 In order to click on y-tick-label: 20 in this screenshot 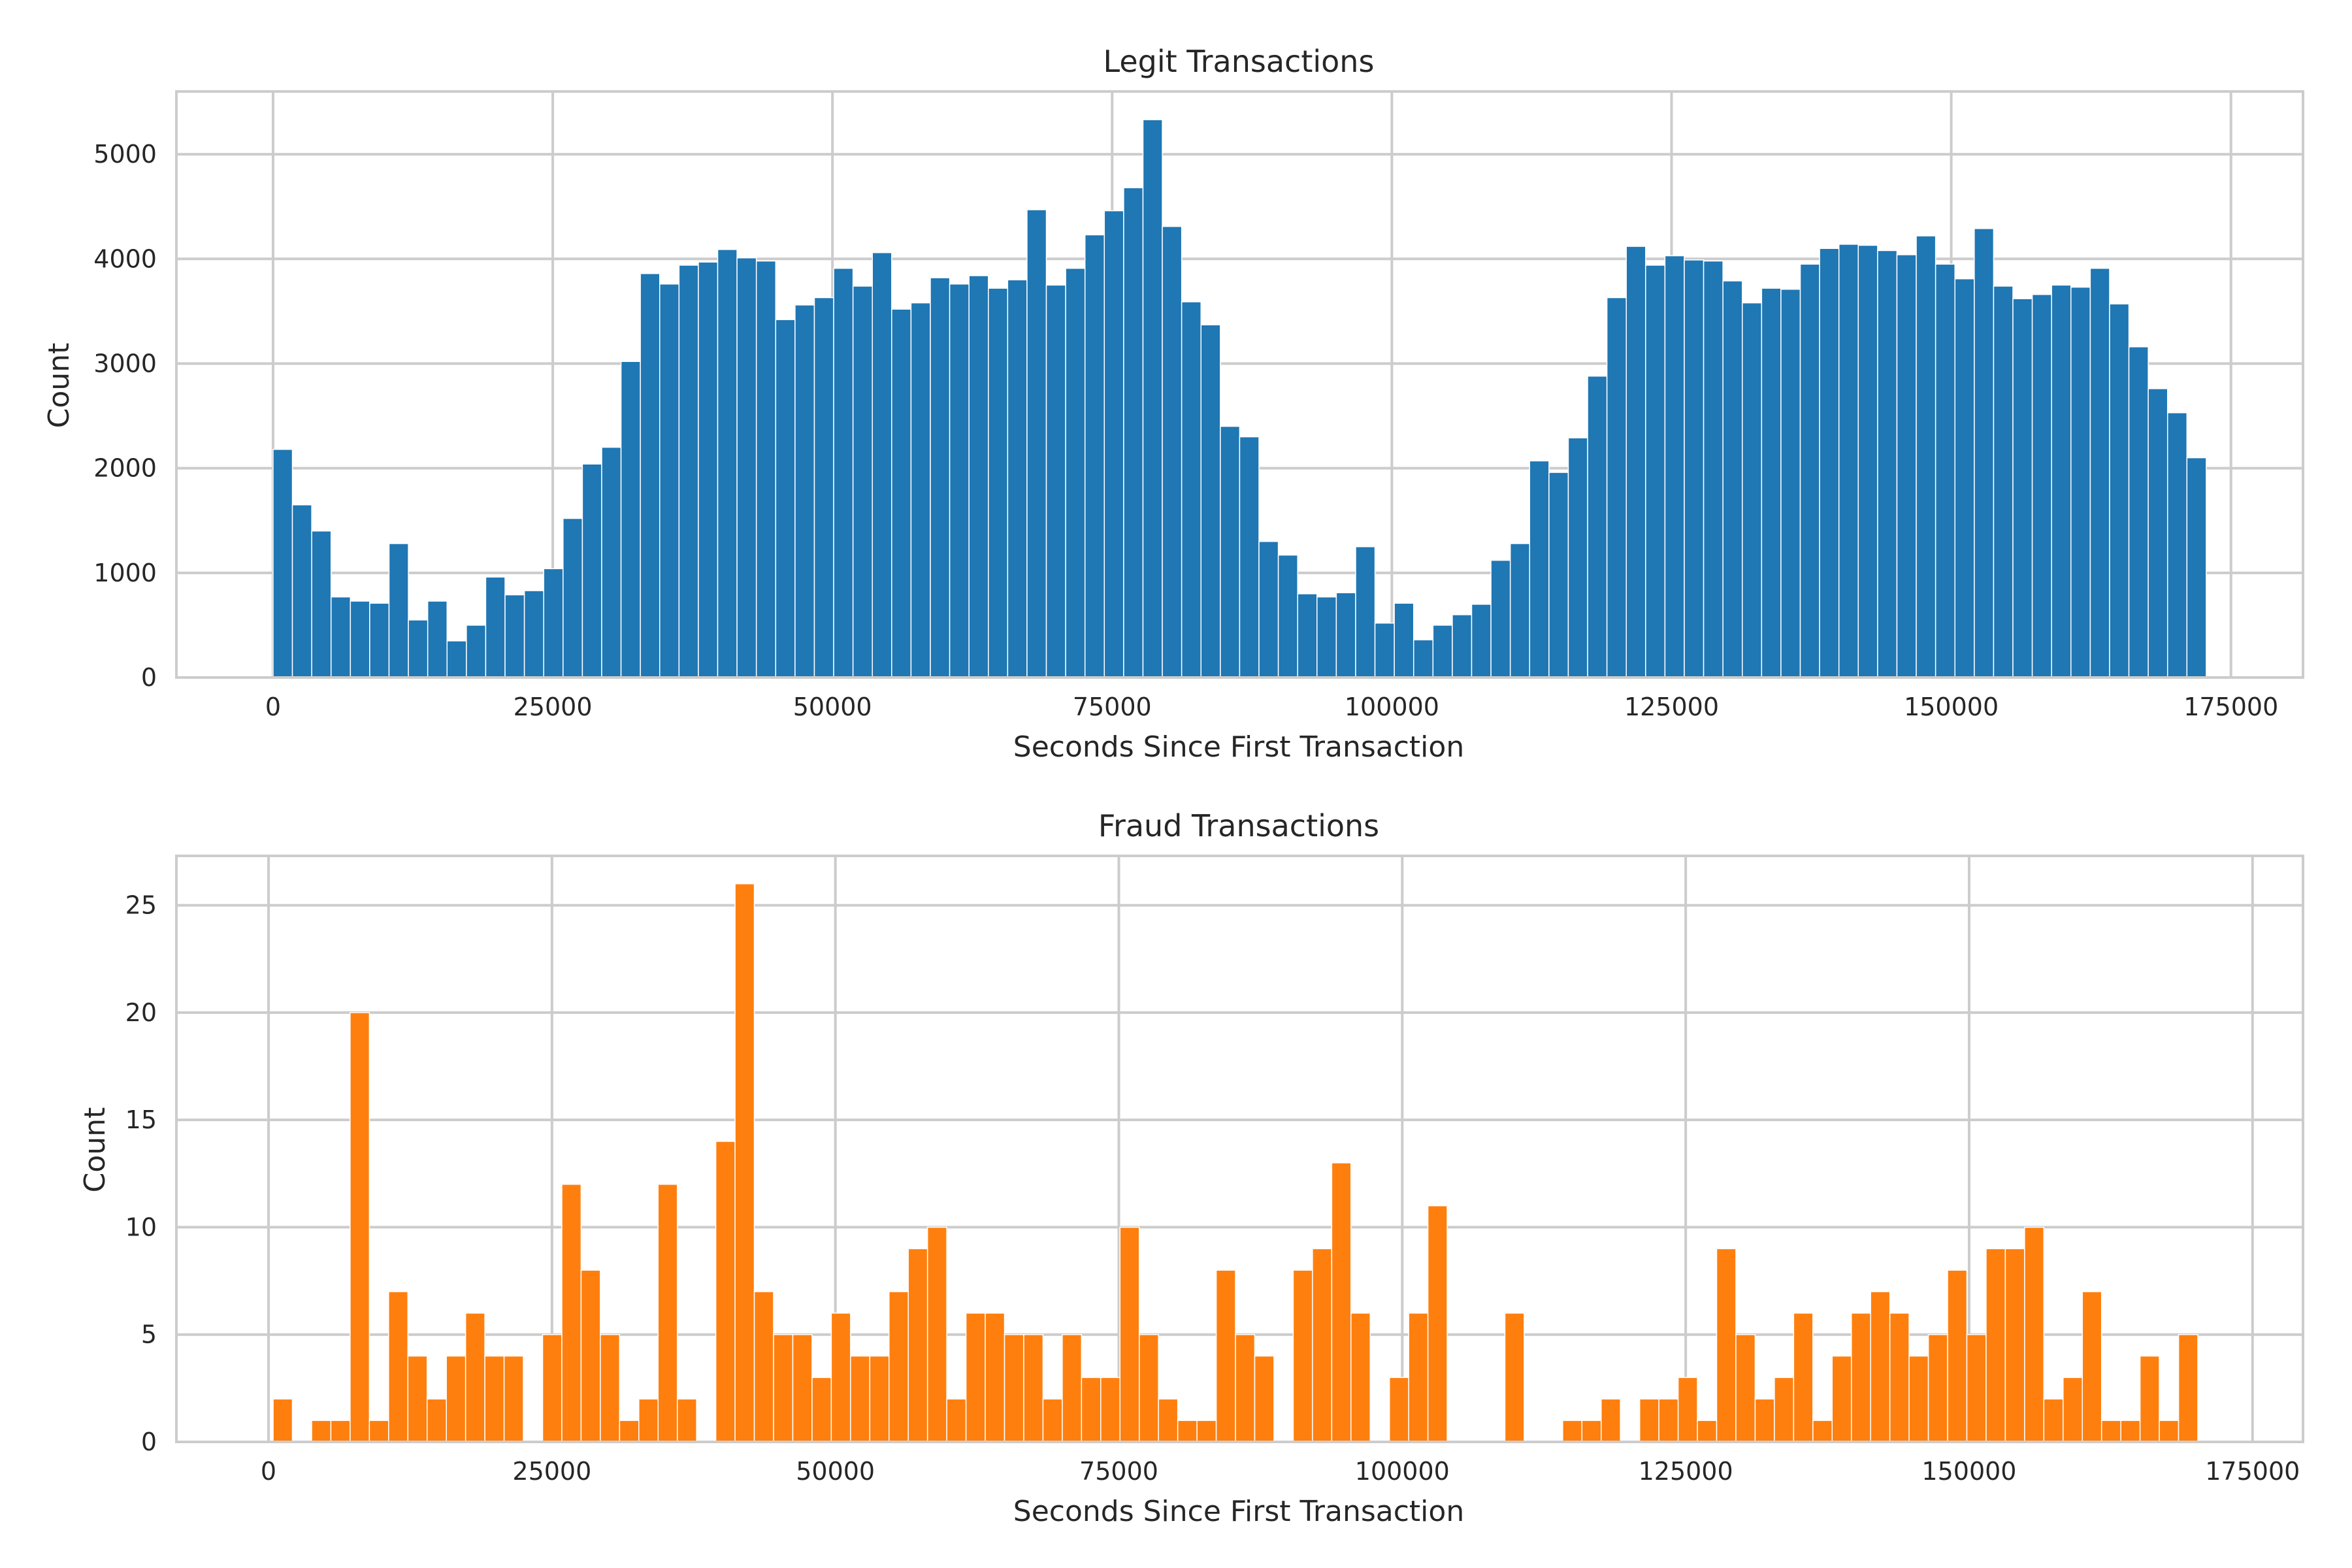, I will do `click(141, 1012)`.